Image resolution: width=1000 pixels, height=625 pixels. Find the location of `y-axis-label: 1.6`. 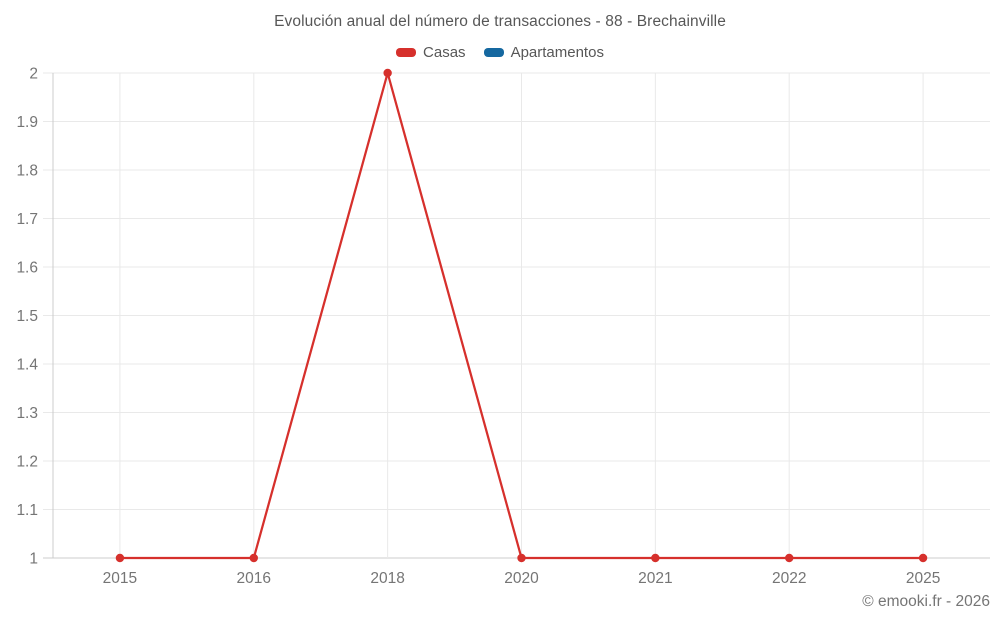

y-axis-label: 1.6 is located at coordinates (27, 268).